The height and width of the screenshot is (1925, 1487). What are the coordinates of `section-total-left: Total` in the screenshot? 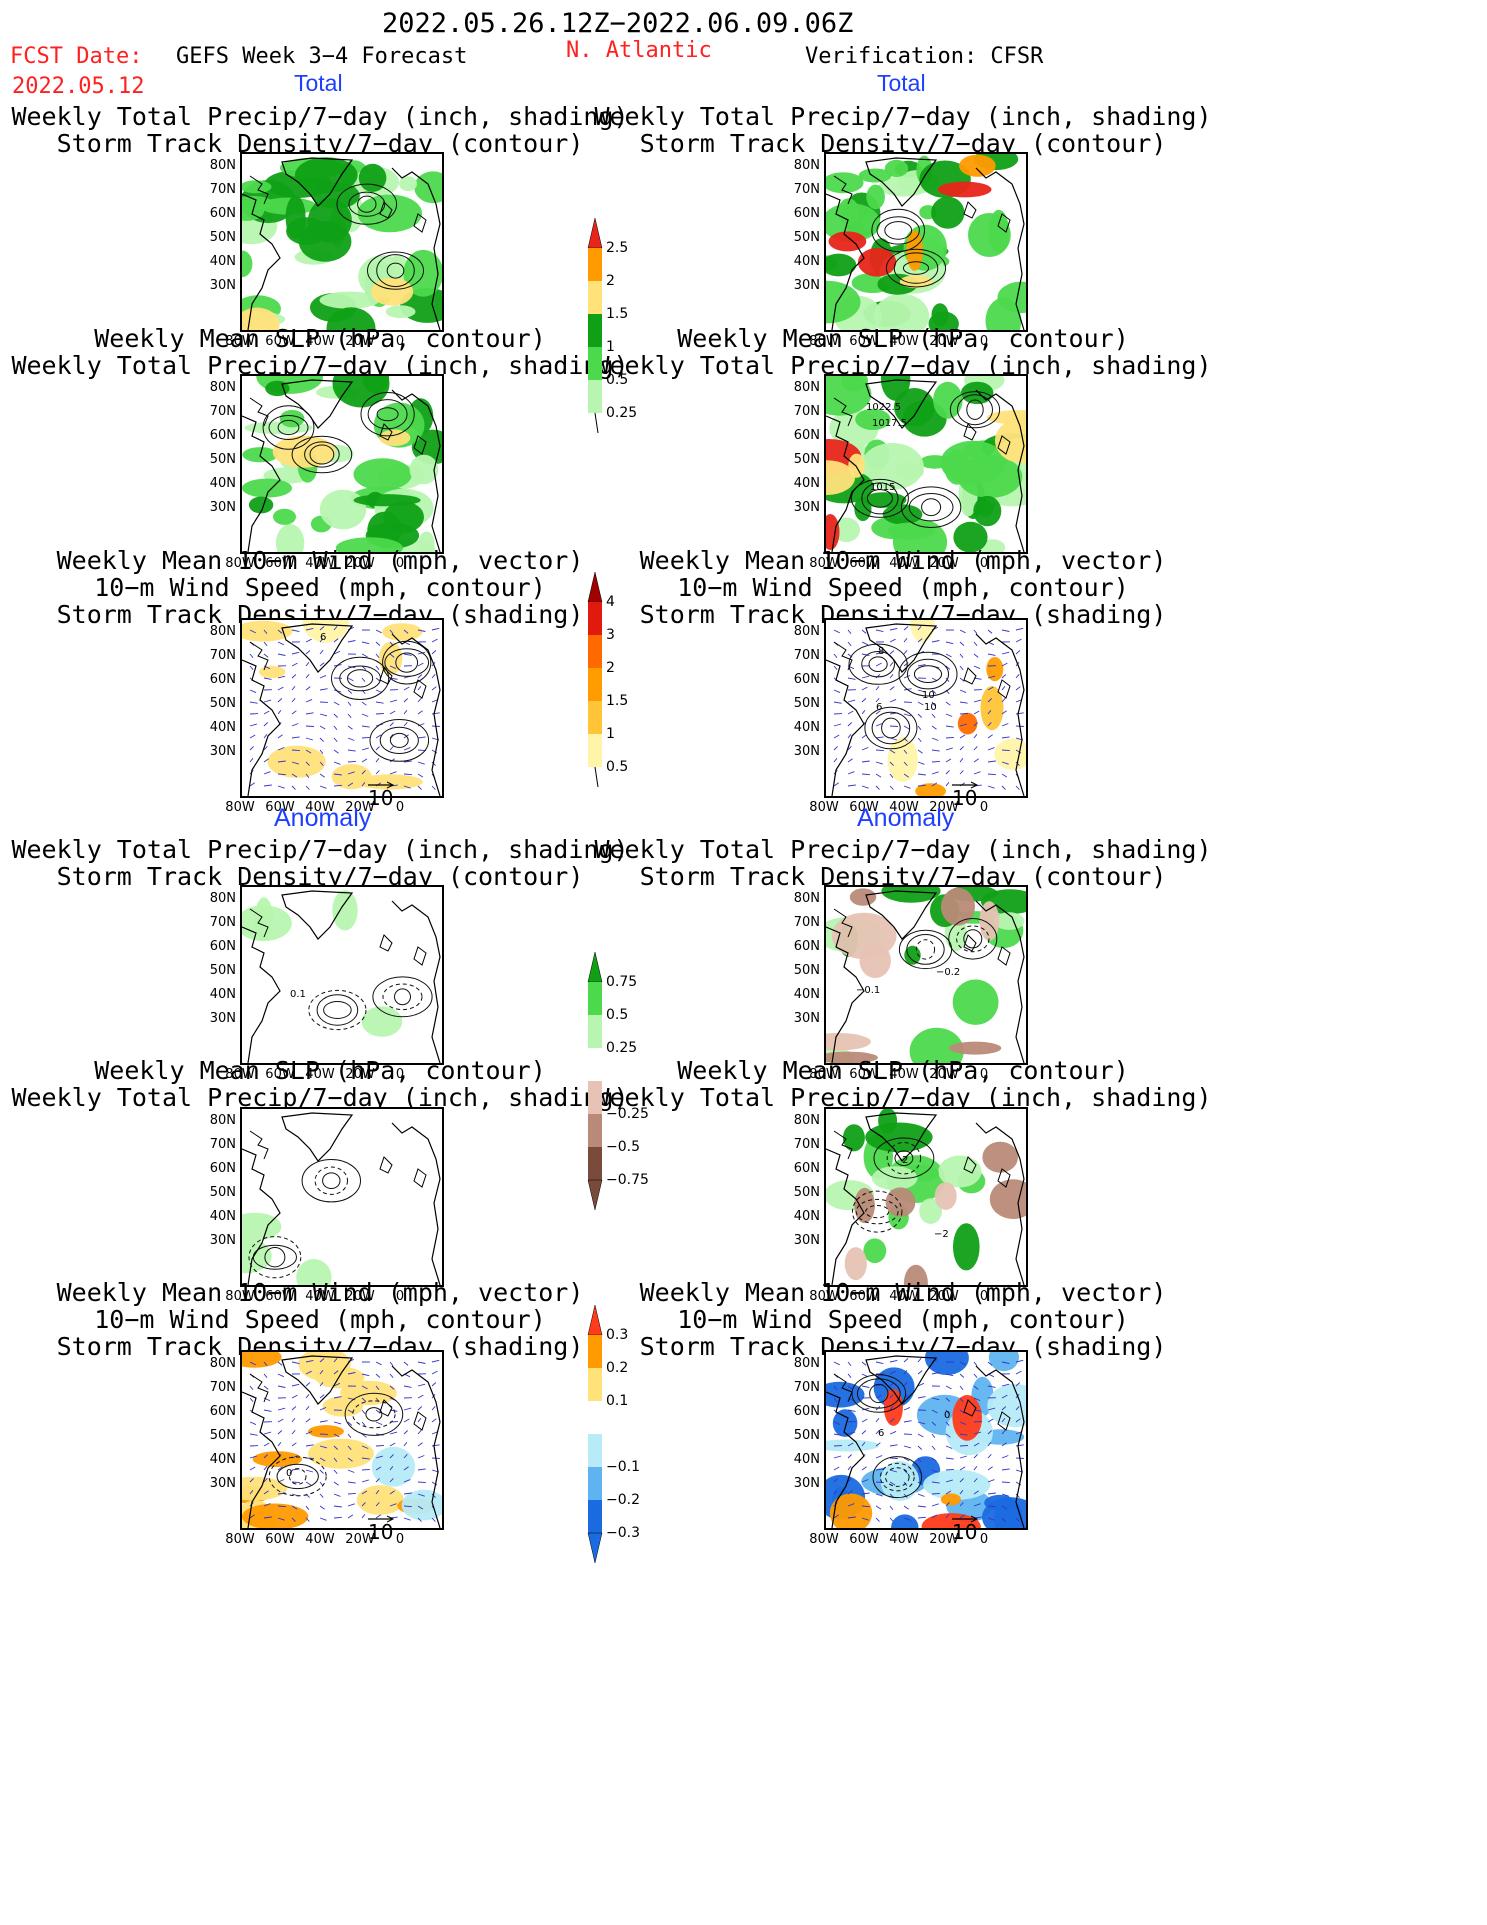 It's located at (318, 83).